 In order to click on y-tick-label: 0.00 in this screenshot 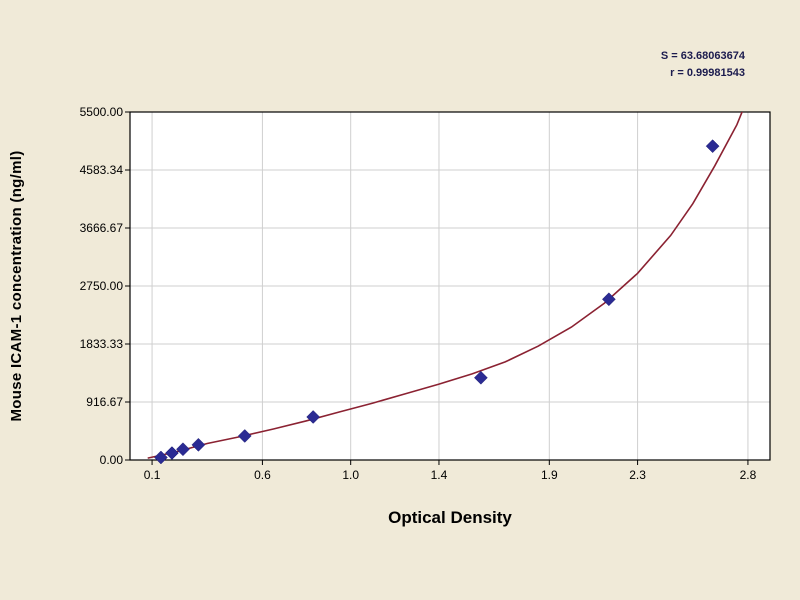, I will do `click(112, 460)`.